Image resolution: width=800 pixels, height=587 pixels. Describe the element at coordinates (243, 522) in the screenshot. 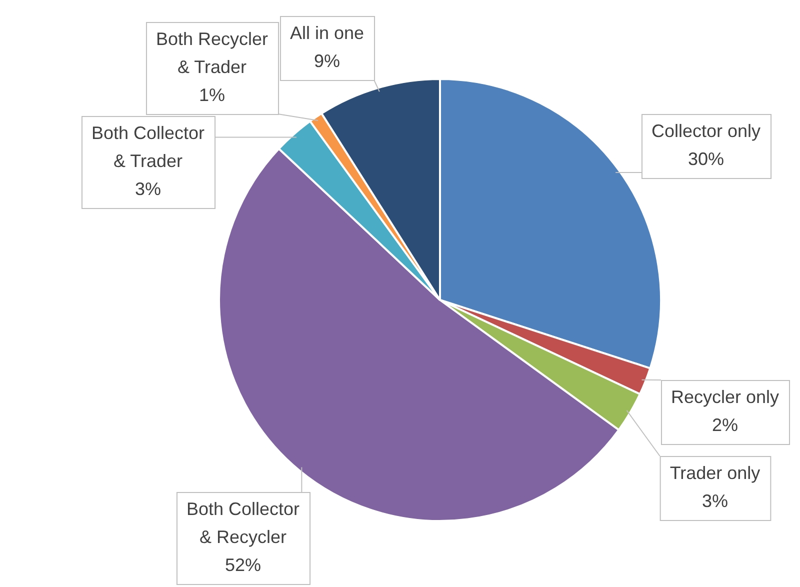

I see `slice-label: Both Collector & Recycler` at that location.